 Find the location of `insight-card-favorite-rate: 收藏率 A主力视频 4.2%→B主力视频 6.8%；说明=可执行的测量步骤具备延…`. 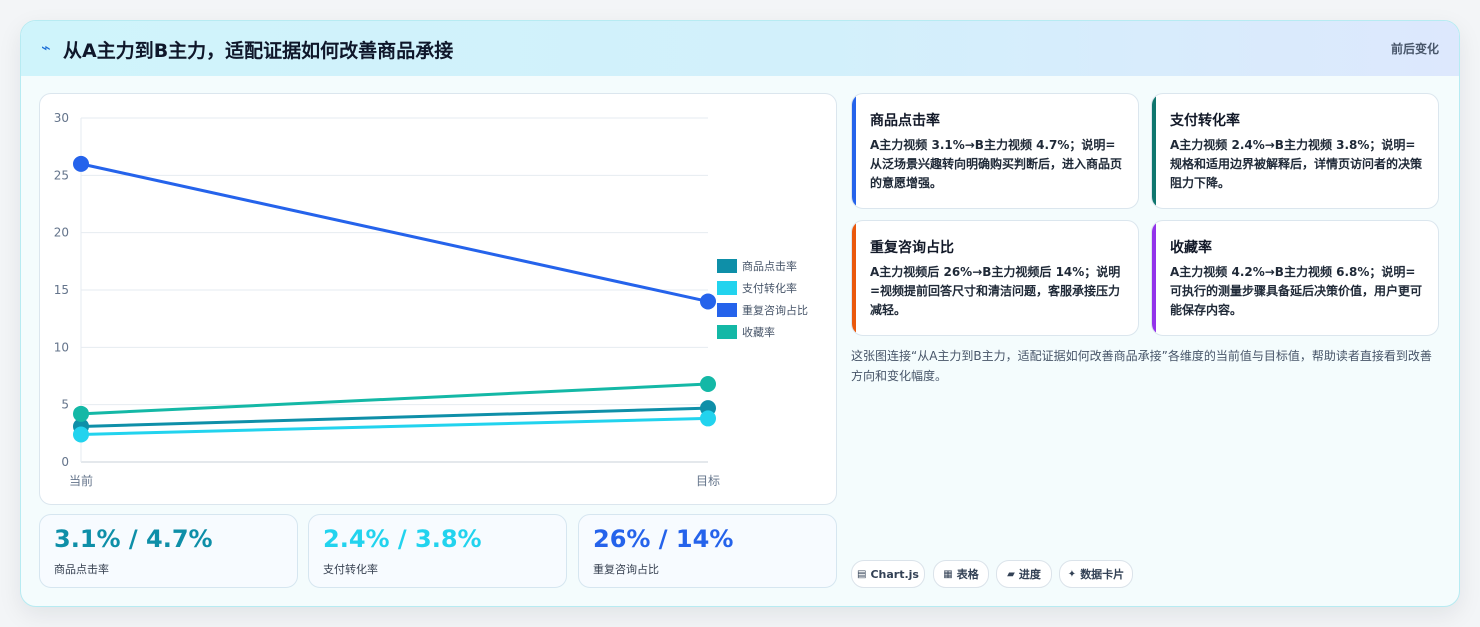

insight-card-favorite-rate: 收藏率 A主力视频 4.2%→B主力视频 6.8%；说明=可执行的测量步骤具备延… is located at coordinates (1295, 278).